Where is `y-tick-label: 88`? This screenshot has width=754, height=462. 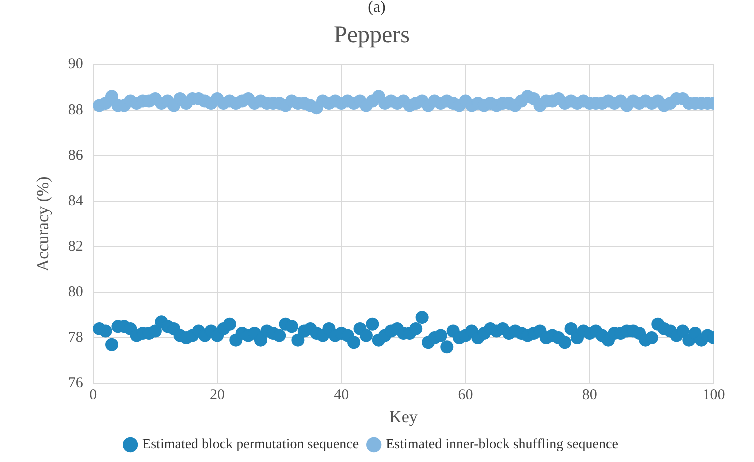 y-tick-label: 88 is located at coordinates (76, 110).